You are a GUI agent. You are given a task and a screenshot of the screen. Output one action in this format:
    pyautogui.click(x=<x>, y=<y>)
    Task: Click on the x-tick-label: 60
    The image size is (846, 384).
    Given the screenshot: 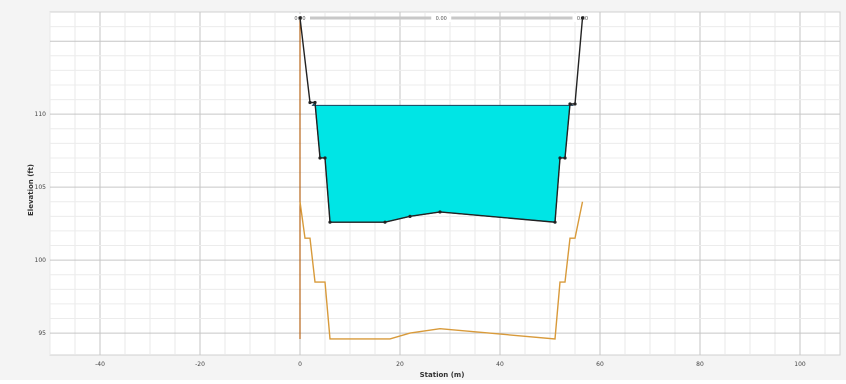 What is the action you would take?
    pyautogui.click(x=600, y=364)
    